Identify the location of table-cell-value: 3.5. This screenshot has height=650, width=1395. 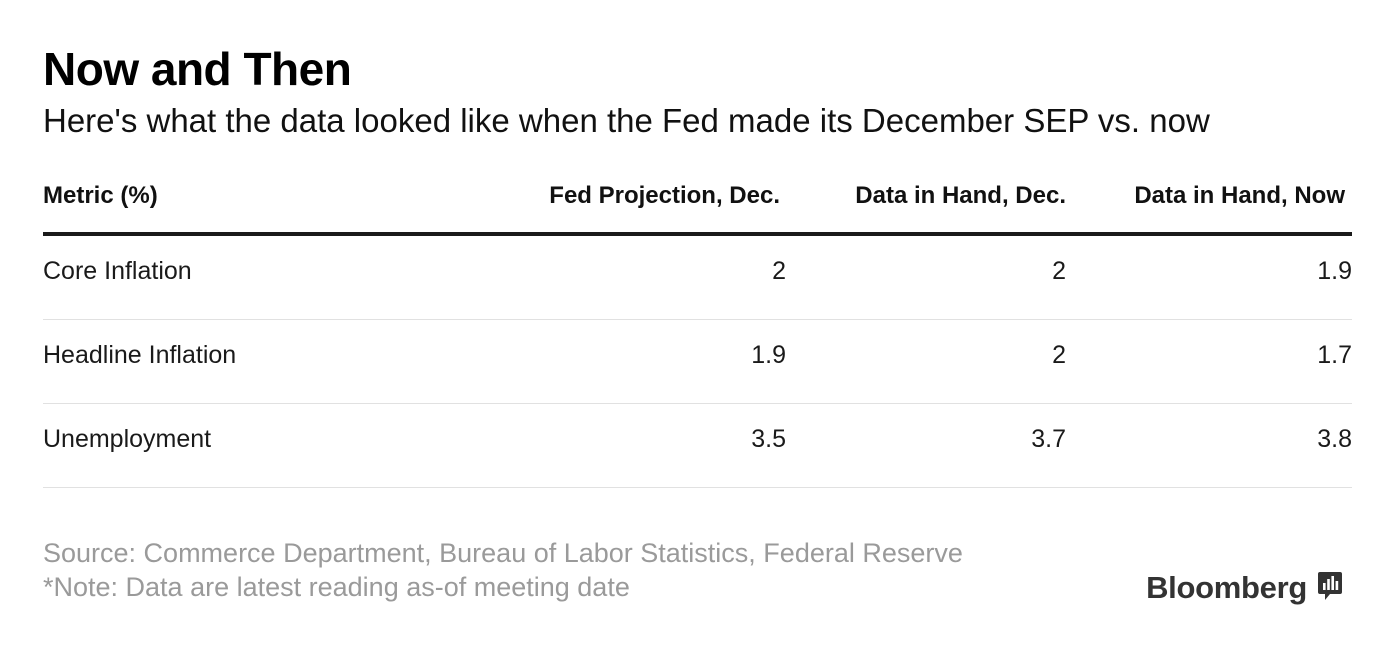
(768, 439).